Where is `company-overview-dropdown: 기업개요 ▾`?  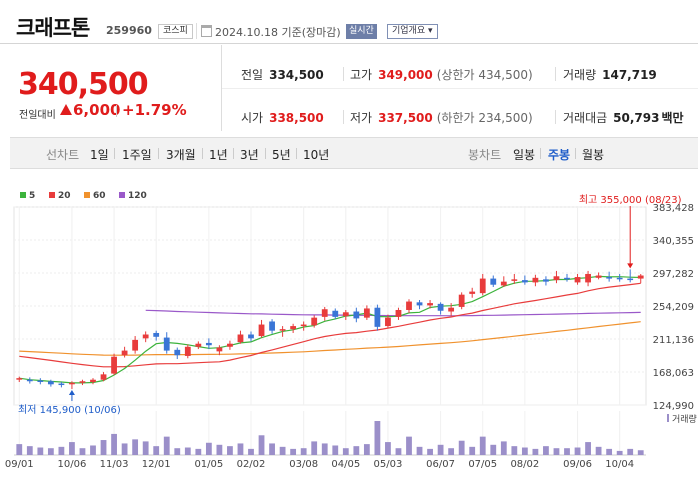
company-overview-dropdown: 기업개요 ▾ is located at coordinates (412, 31).